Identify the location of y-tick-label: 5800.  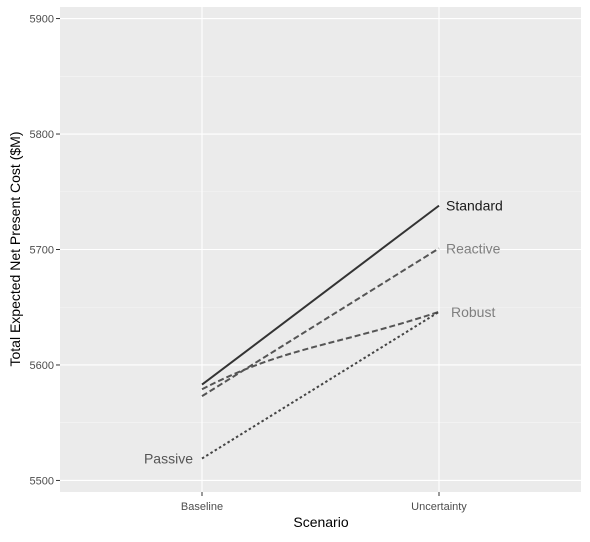
(42, 135).